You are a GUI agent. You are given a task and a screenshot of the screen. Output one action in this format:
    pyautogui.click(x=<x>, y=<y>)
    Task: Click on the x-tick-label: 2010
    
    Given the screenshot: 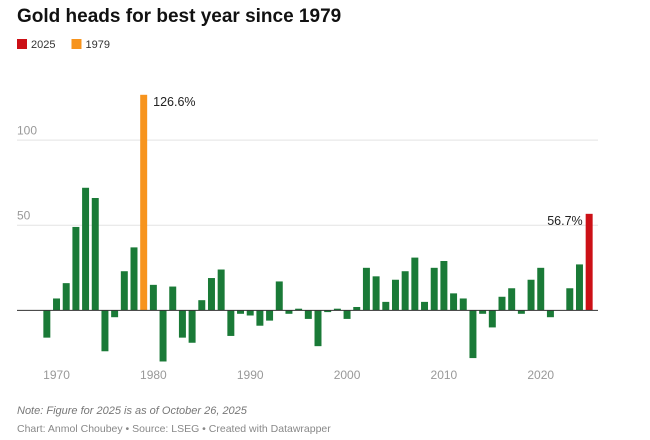 What is the action you would take?
    pyautogui.click(x=444, y=375)
    